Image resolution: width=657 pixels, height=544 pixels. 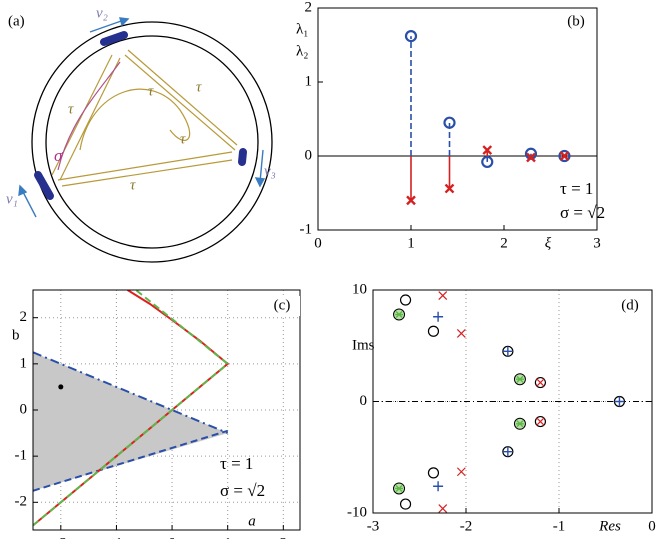 I want to click on y-axis-label: λ₂, so click(x=302, y=51).